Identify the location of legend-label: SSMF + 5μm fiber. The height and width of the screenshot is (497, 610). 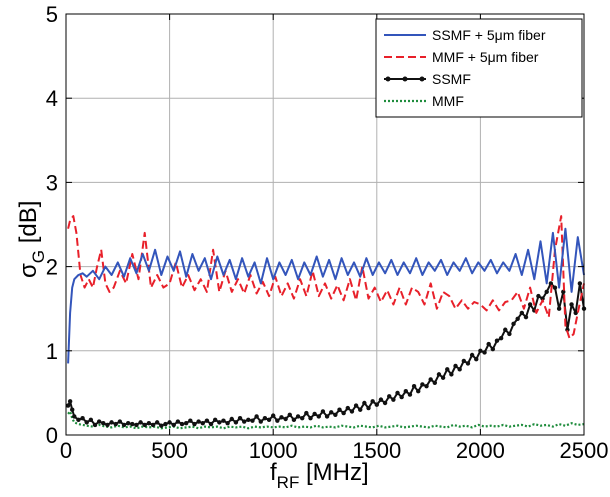
(489, 35).